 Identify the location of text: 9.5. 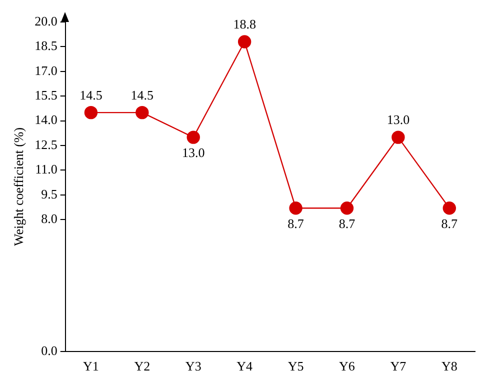
(49, 194).